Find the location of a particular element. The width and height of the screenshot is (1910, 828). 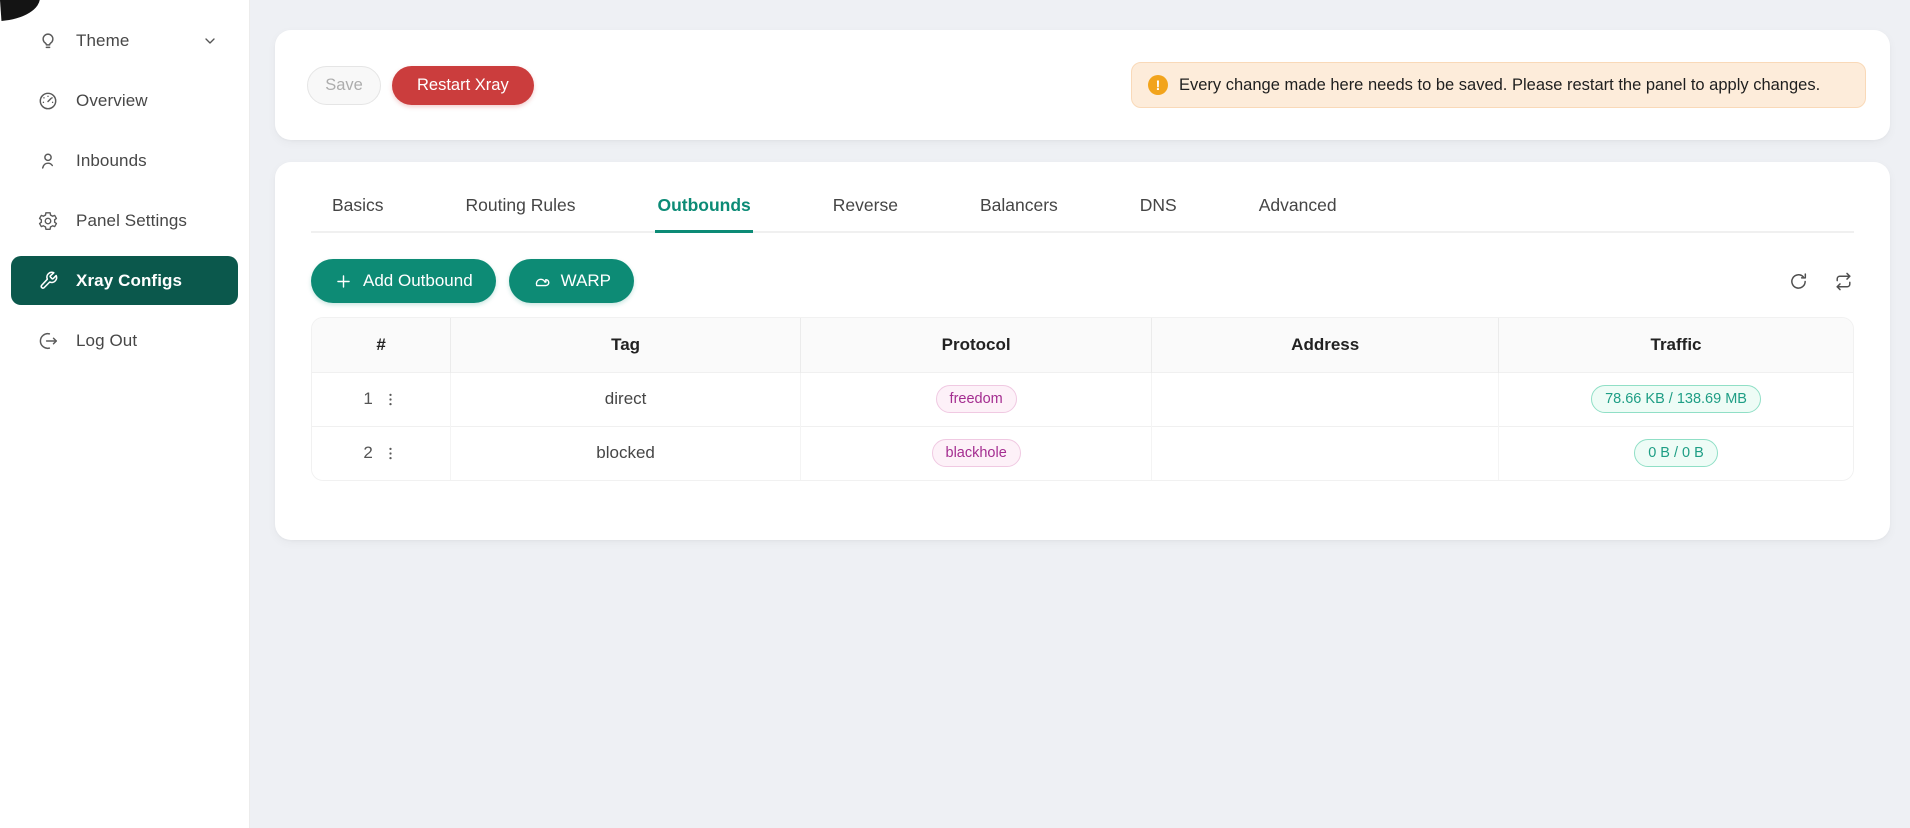

sidebar-item-label: Log Out is located at coordinates (107, 340).